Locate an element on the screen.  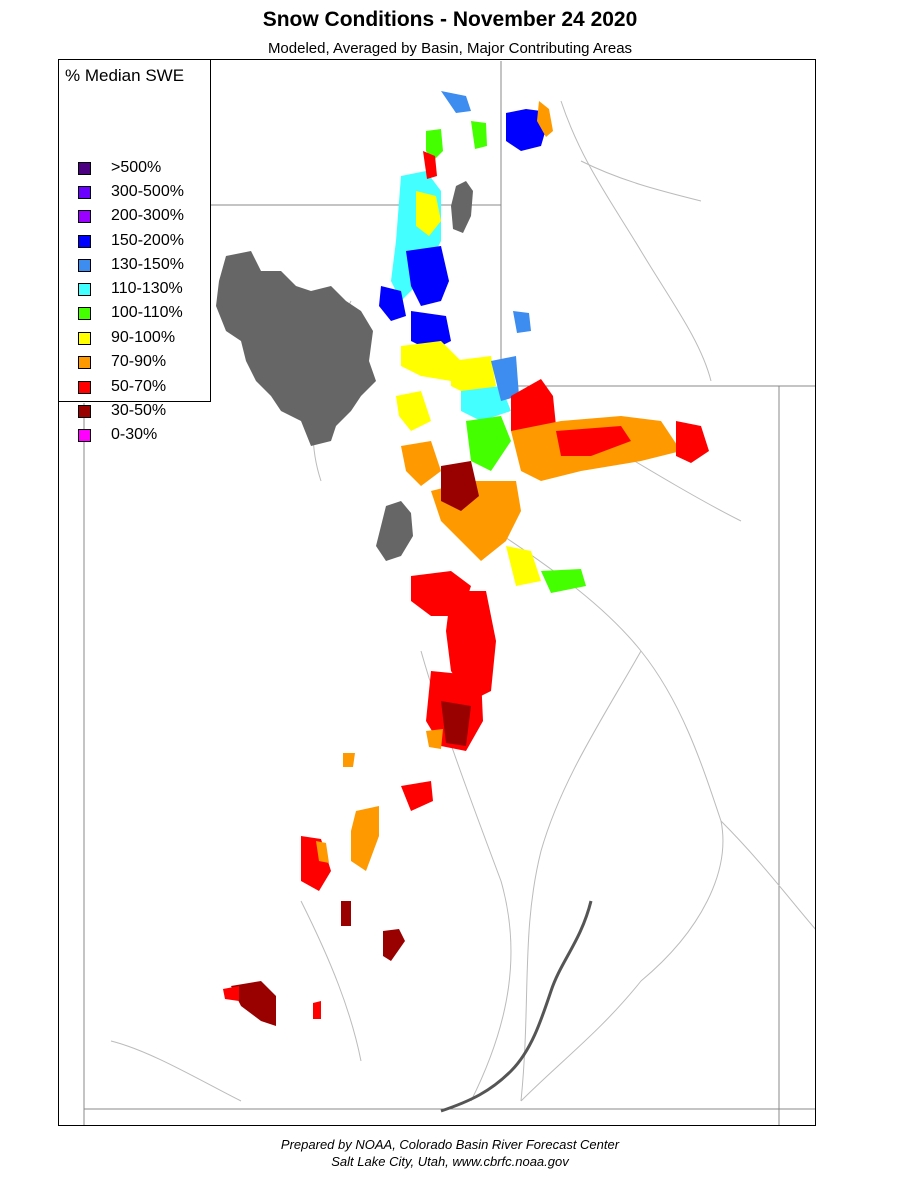
great-salt-lake is located at coordinates (296, 348).